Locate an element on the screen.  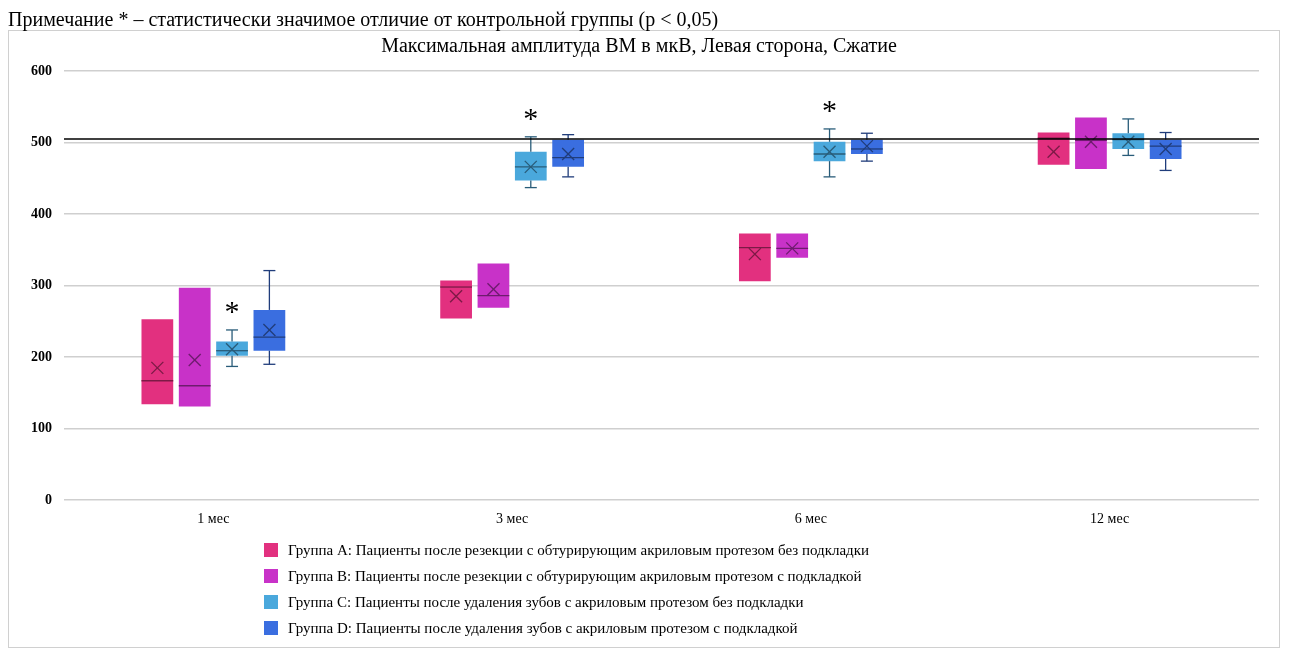
y-tick-label: 600 is located at coordinates (41, 70).